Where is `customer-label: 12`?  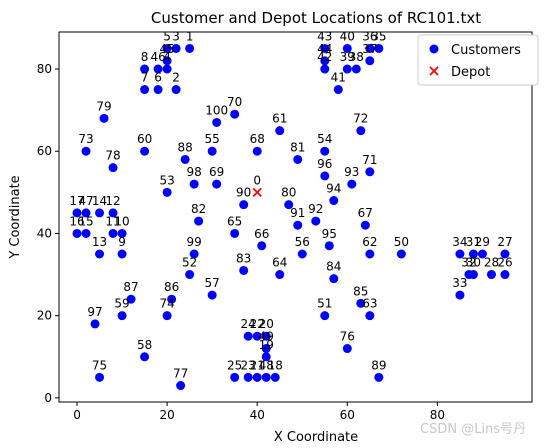
customer-label: 12 is located at coordinates (112, 201).